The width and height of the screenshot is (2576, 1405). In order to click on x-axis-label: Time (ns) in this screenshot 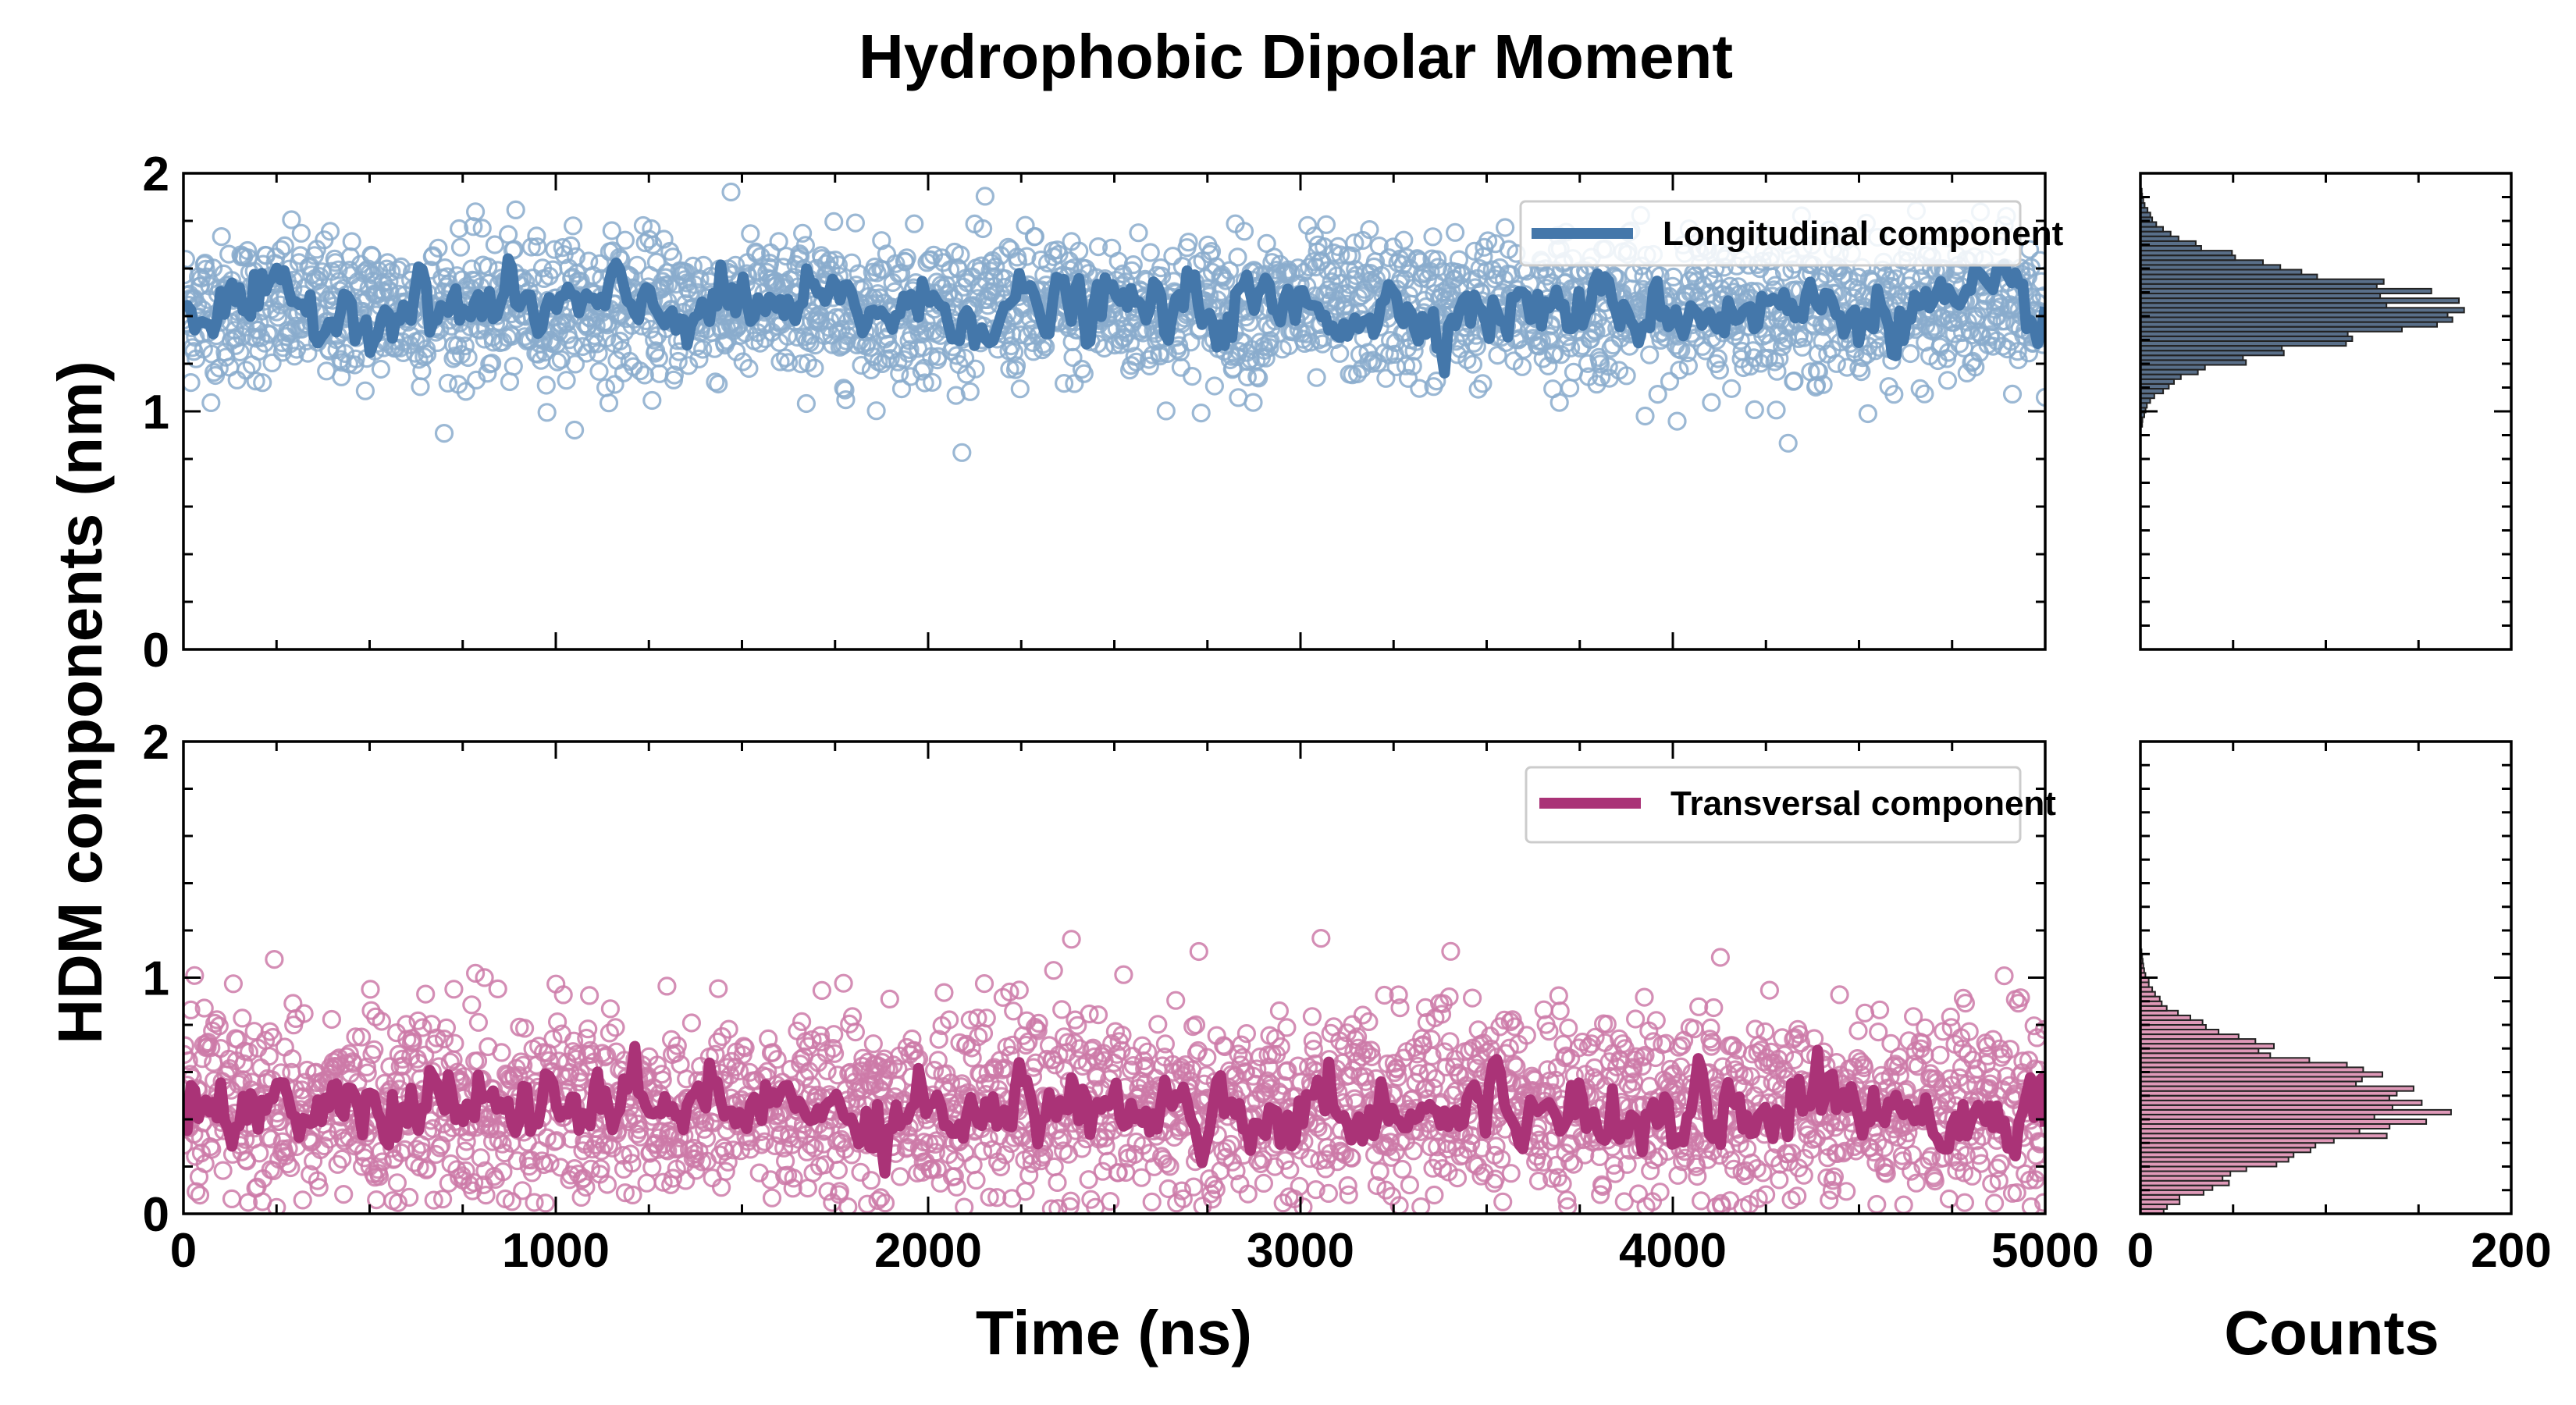, I will do `click(1114, 1333)`.